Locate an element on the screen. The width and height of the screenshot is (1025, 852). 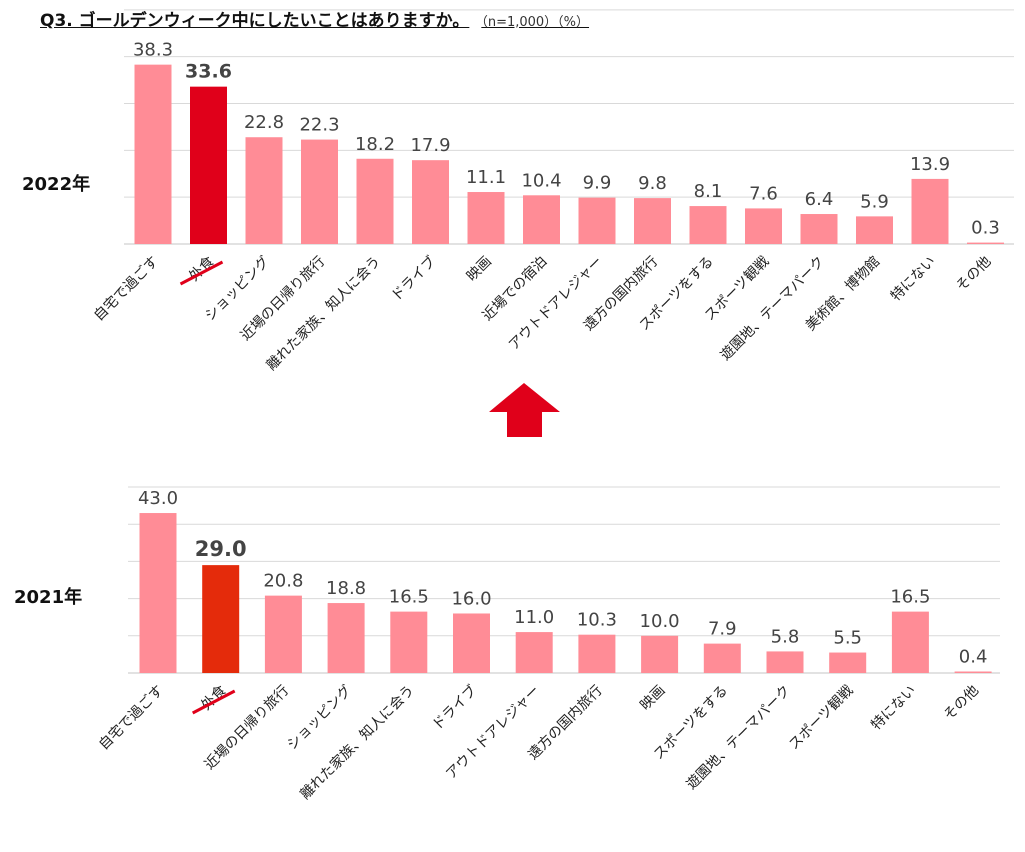
category-label-2022-8: アウトドアレジャー is located at coordinates (556, 304).